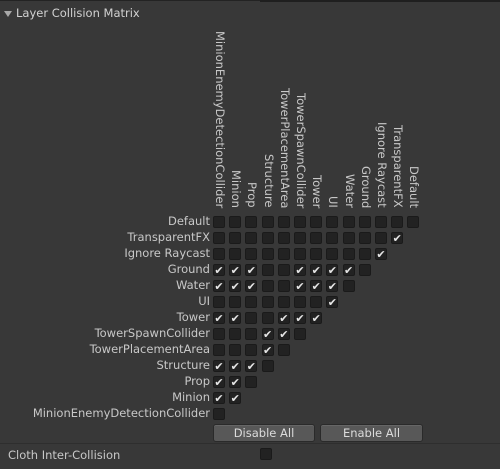 The width and height of the screenshot is (500, 469). Describe the element at coordinates (264, 433) in the screenshot. I see `disable-all-button: Disable All` at that location.